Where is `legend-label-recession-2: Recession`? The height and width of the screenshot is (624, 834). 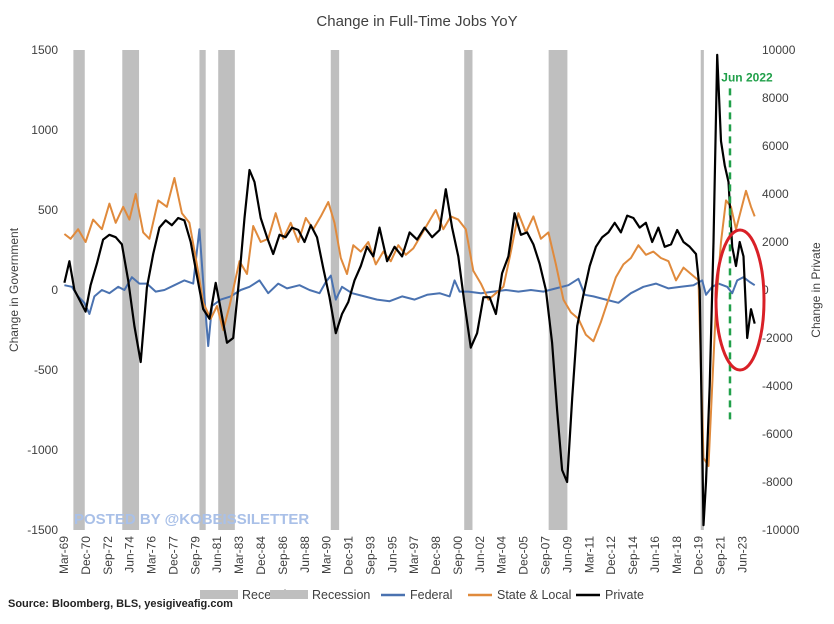 legend-label-recession-2: Recession is located at coordinates (341, 595).